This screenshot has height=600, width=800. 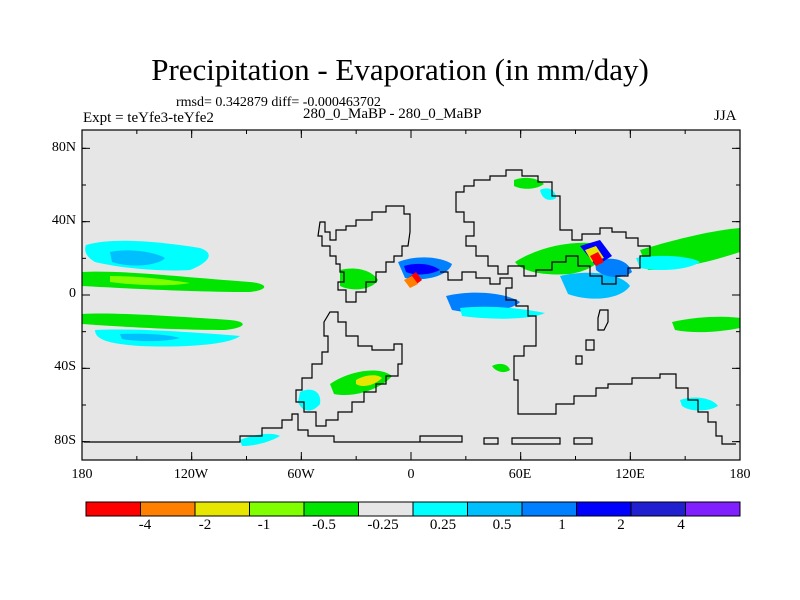 I want to click on patch-pacific-west-core, so click(x=137, y=258).